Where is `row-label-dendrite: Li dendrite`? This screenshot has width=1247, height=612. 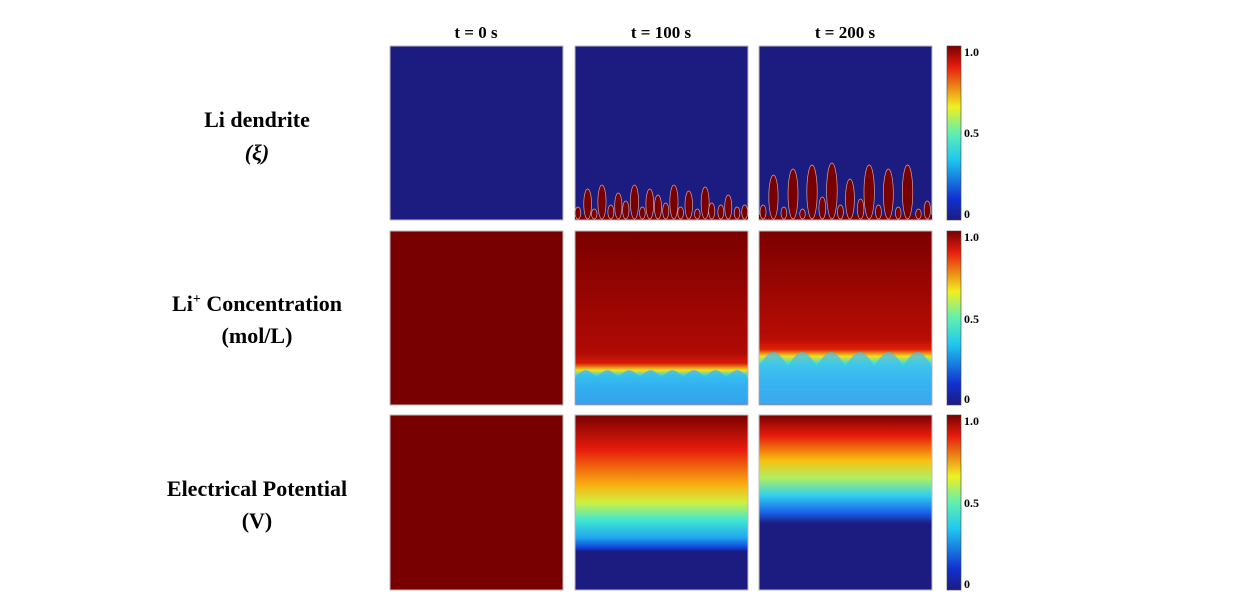
row-label-dendrite: Li dendrite is located at coordinates (257, 119).